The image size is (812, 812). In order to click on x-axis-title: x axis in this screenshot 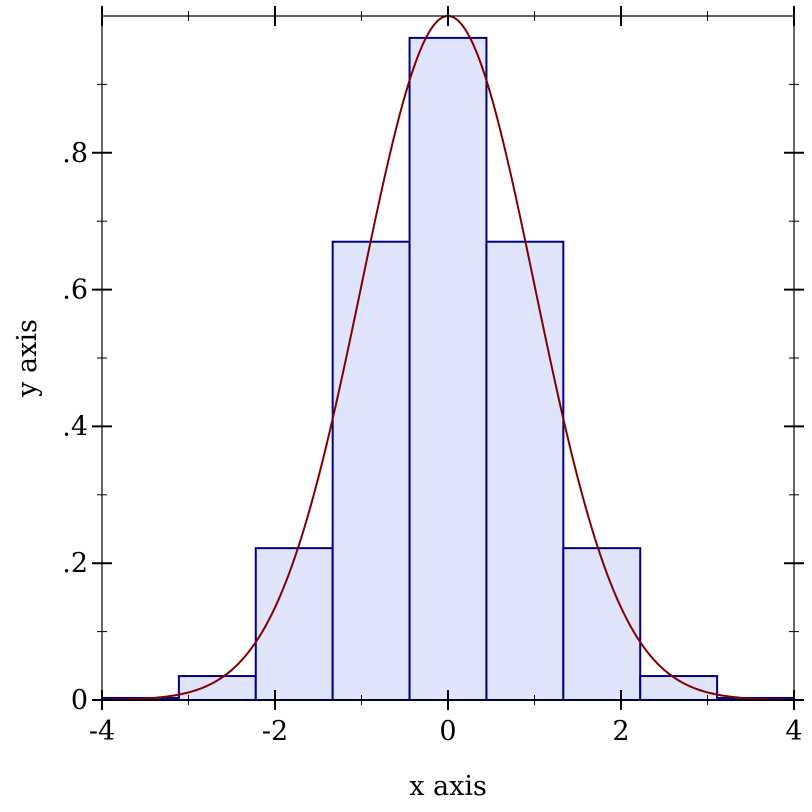, I will do `click(448, 786)`.